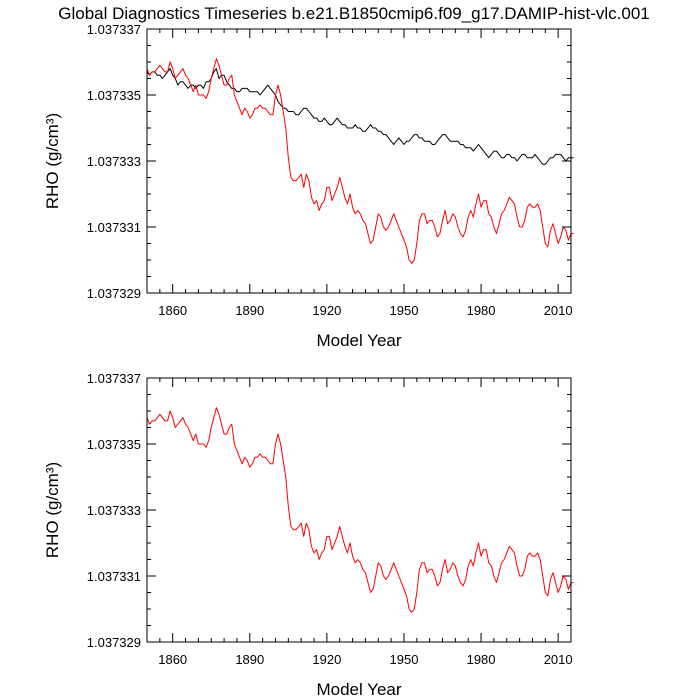 This screenshot has width=700, height=700. Describe the element at coordinates (114, 510) in the screenshot. I see `bottom-y-tick-label: 1.037333` at that location.